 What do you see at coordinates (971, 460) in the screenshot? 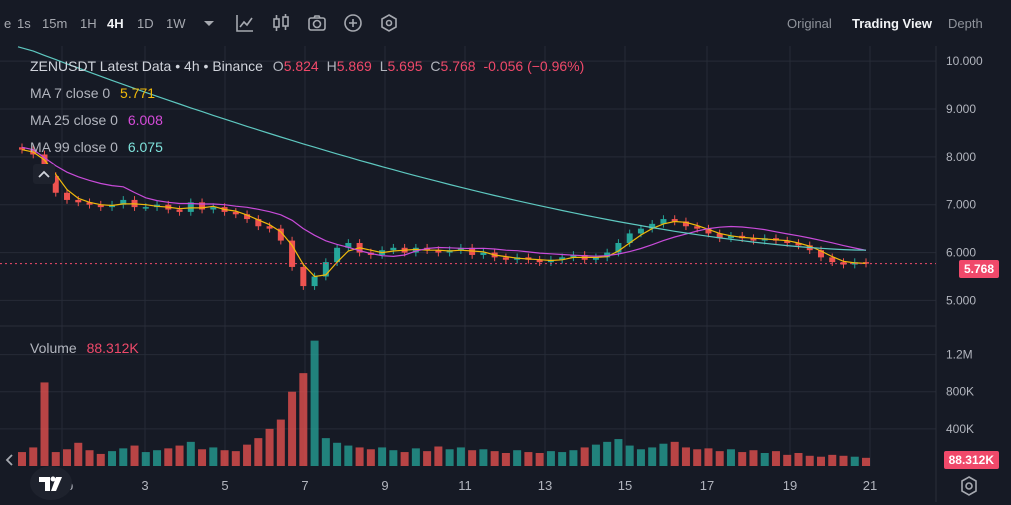
I see `last-volume-badge: 88.312K` at bounding box center [971, 460].